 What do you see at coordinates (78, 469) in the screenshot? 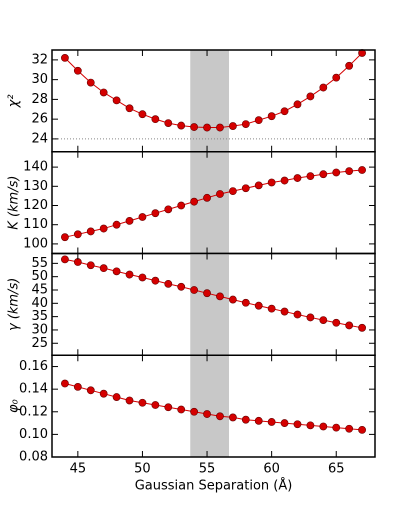
I see `x-tick-label: 45` at bounding box center [78, 469].